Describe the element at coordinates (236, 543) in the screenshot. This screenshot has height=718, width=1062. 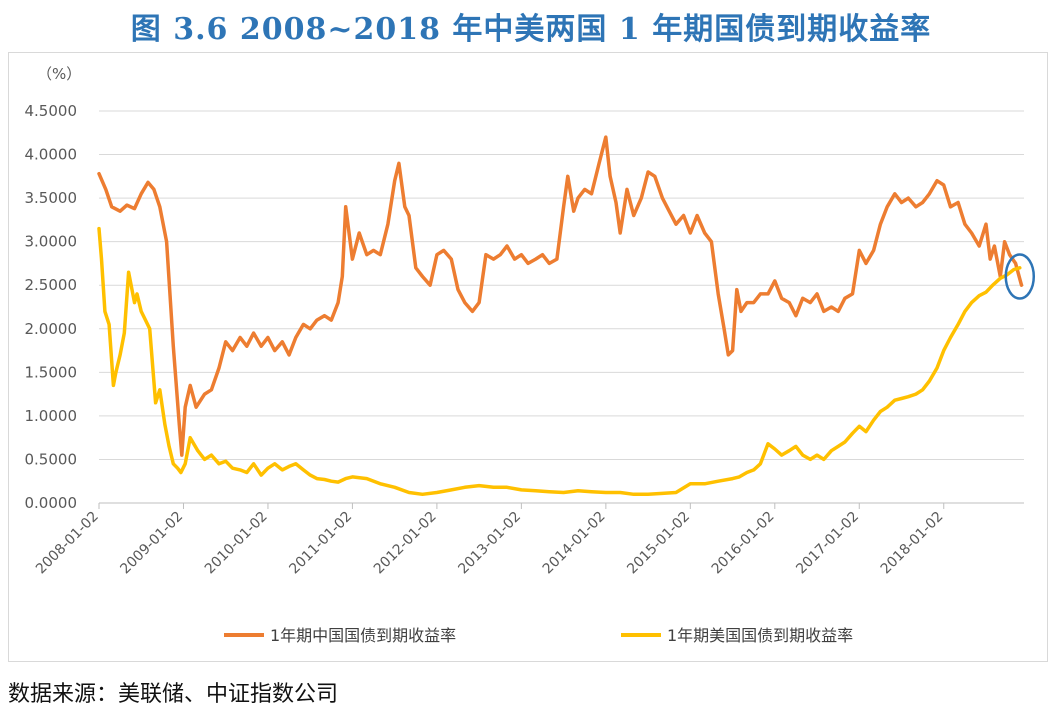
I see `x-tick-label: 2010-01-02` at that location.